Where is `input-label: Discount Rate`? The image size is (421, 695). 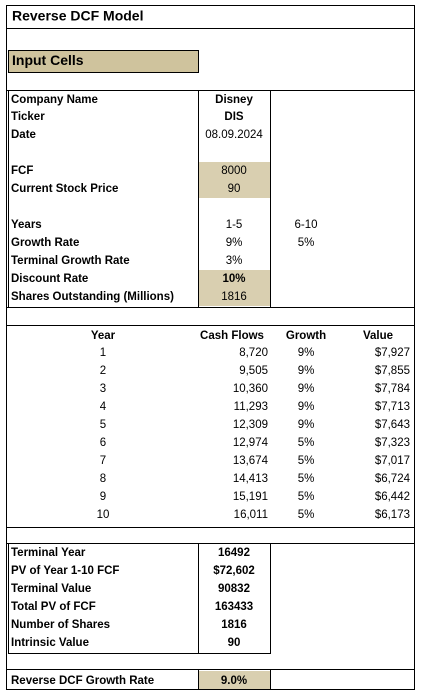
input-label: Discount Rate is located at coordinates (49, 279).